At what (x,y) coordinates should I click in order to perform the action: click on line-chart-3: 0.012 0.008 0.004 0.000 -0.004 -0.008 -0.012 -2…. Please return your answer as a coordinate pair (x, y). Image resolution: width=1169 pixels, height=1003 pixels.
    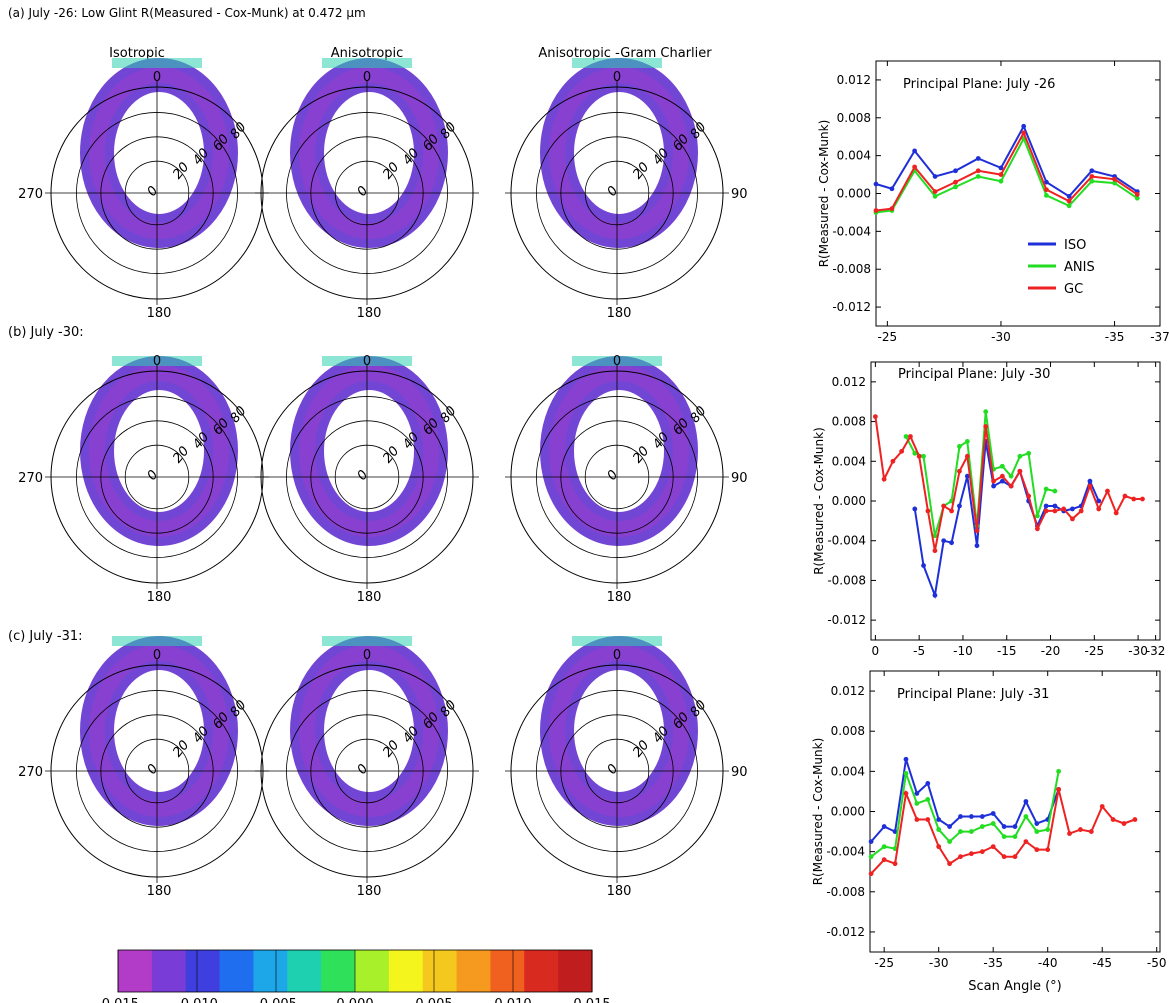
    Looking at the image, I should click on (989, 832).